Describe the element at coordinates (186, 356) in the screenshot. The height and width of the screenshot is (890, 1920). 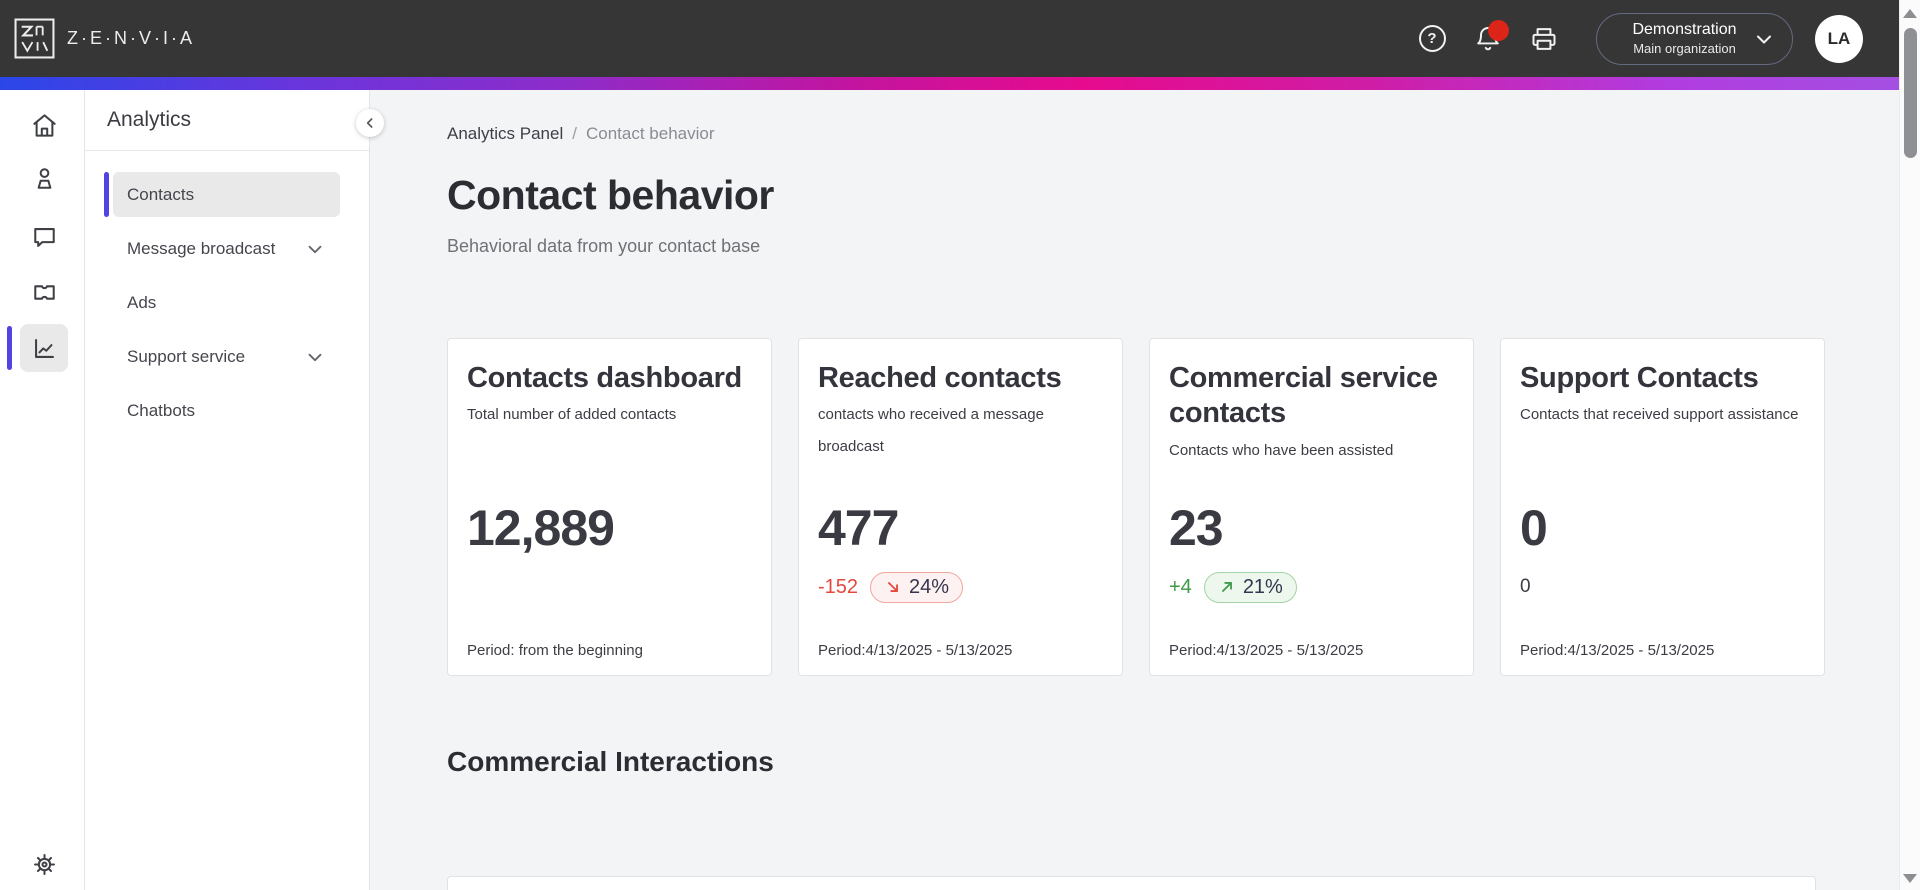
I see `sidebar-item-label: Support service` at that location.